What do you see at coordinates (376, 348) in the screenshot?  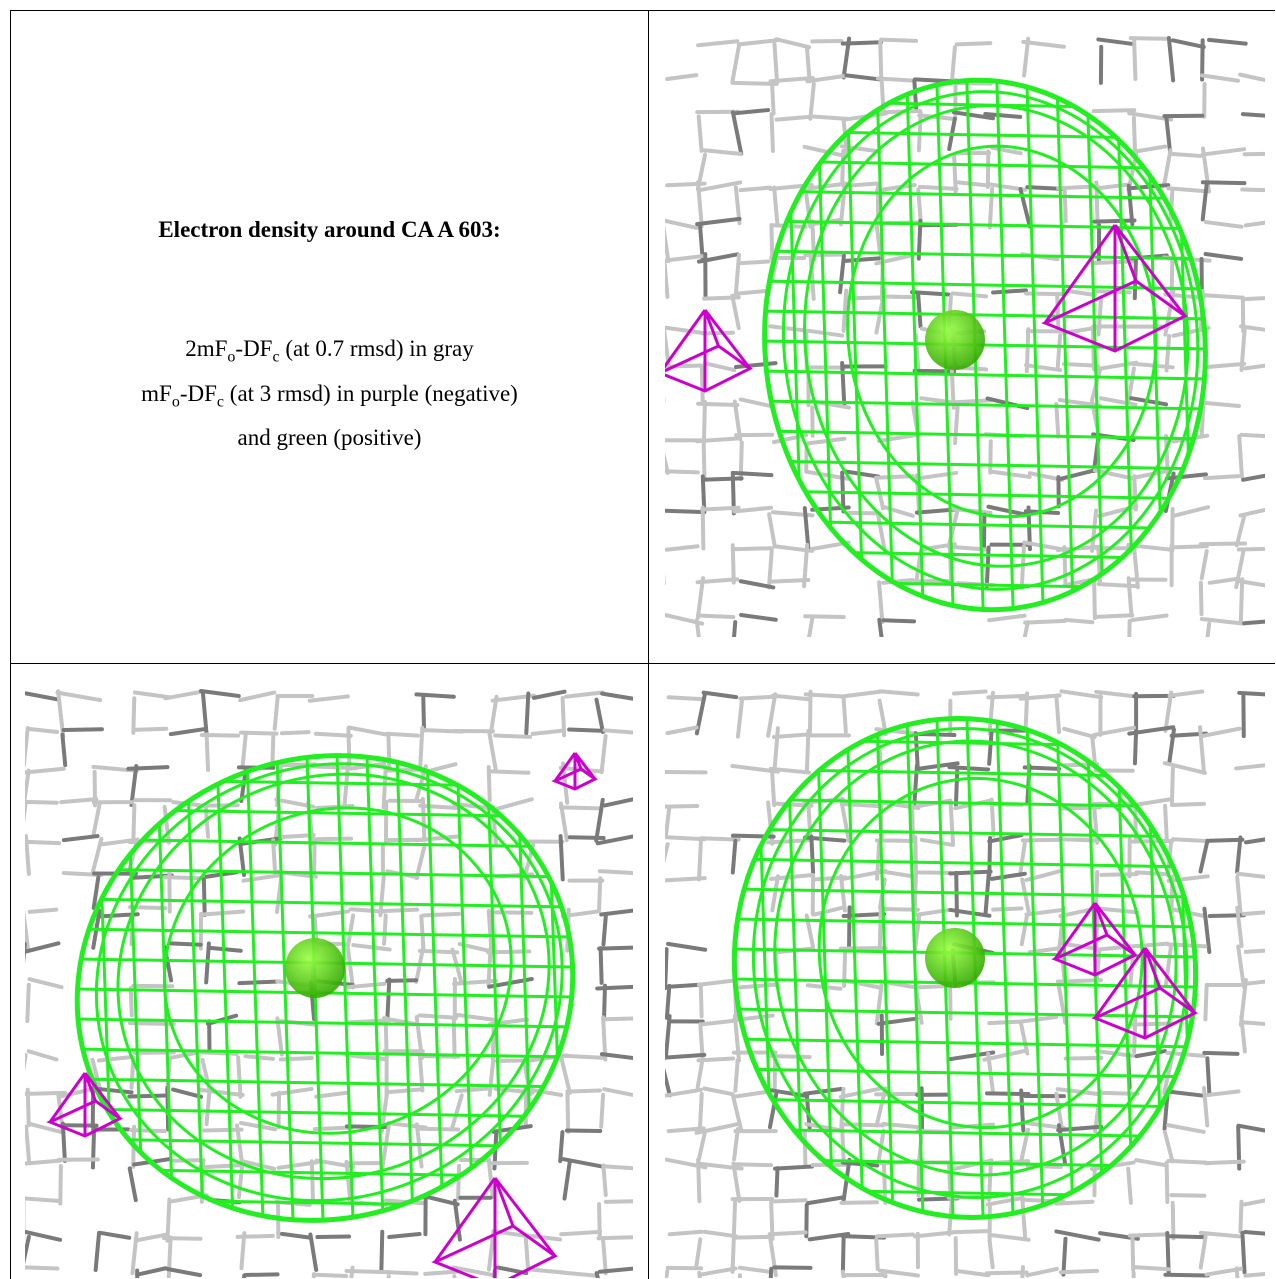 I see `legend-text: (at 0.7 rmsd) in gray` at bounding box center [376, 348].